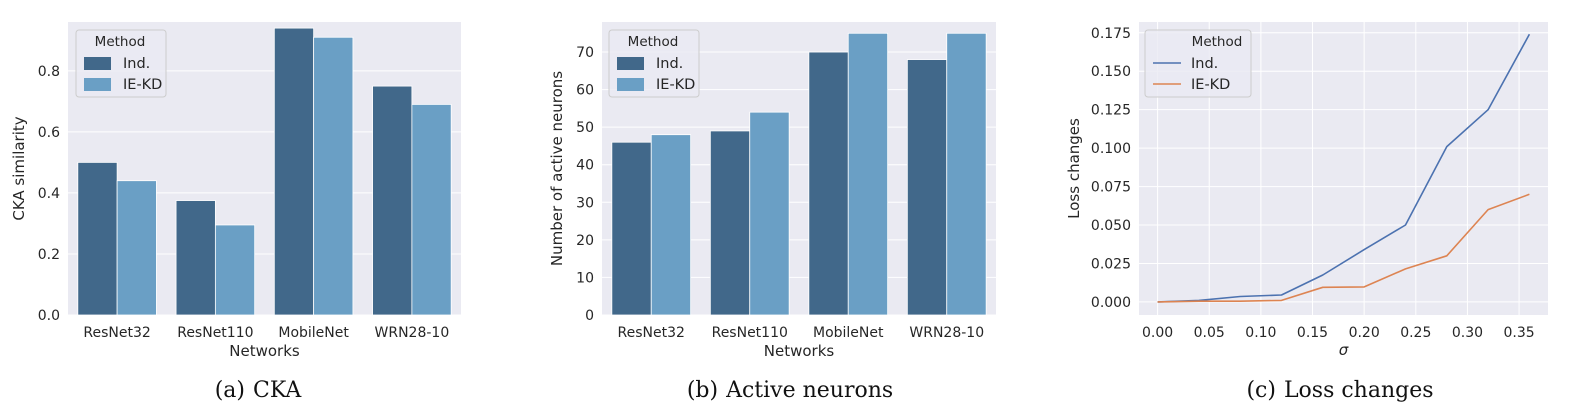  What do you see at coordinates (1260, 333) in the screenshot?
I see `x-tick-label: 0.10` at bounding box center [1260, 333].